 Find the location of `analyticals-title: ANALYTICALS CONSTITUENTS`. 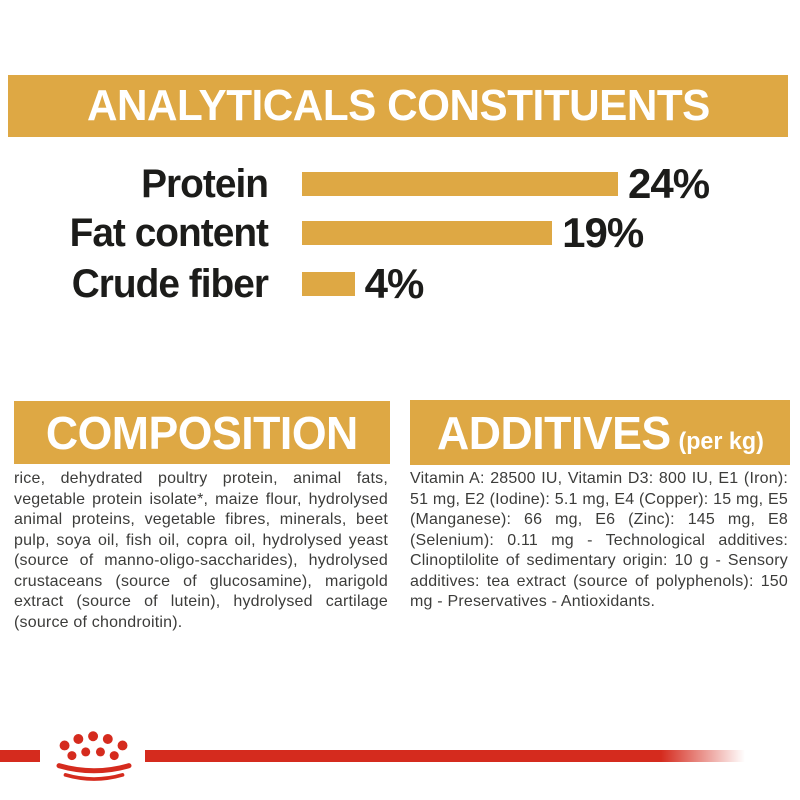

analyticals-title: ANALYTICALS CONSTITUENTS is located at coordinates (398, 105).